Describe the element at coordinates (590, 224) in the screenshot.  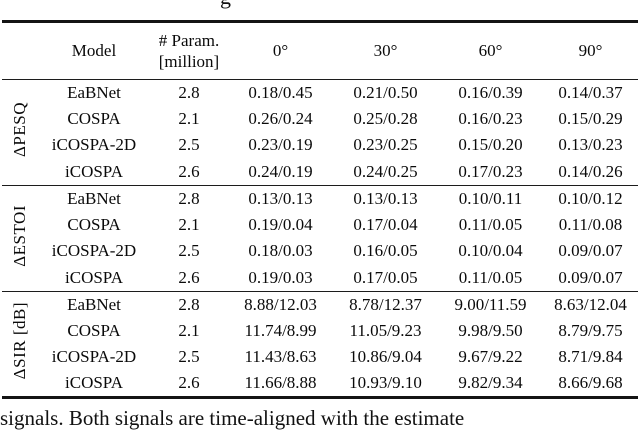
I see `value-cell: 0.11/0.08` at that location.